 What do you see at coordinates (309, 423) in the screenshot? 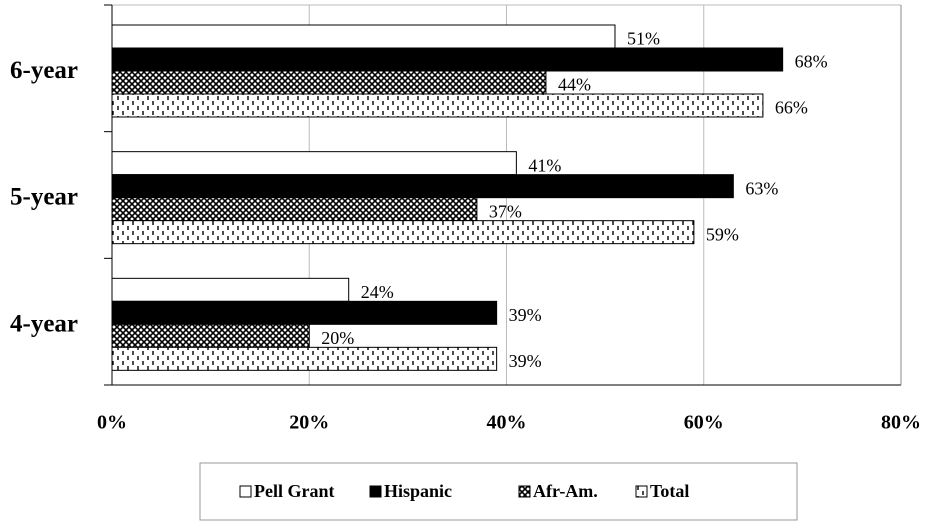
I see `x-tick-label: 20%` at bounding box center [309, 423].